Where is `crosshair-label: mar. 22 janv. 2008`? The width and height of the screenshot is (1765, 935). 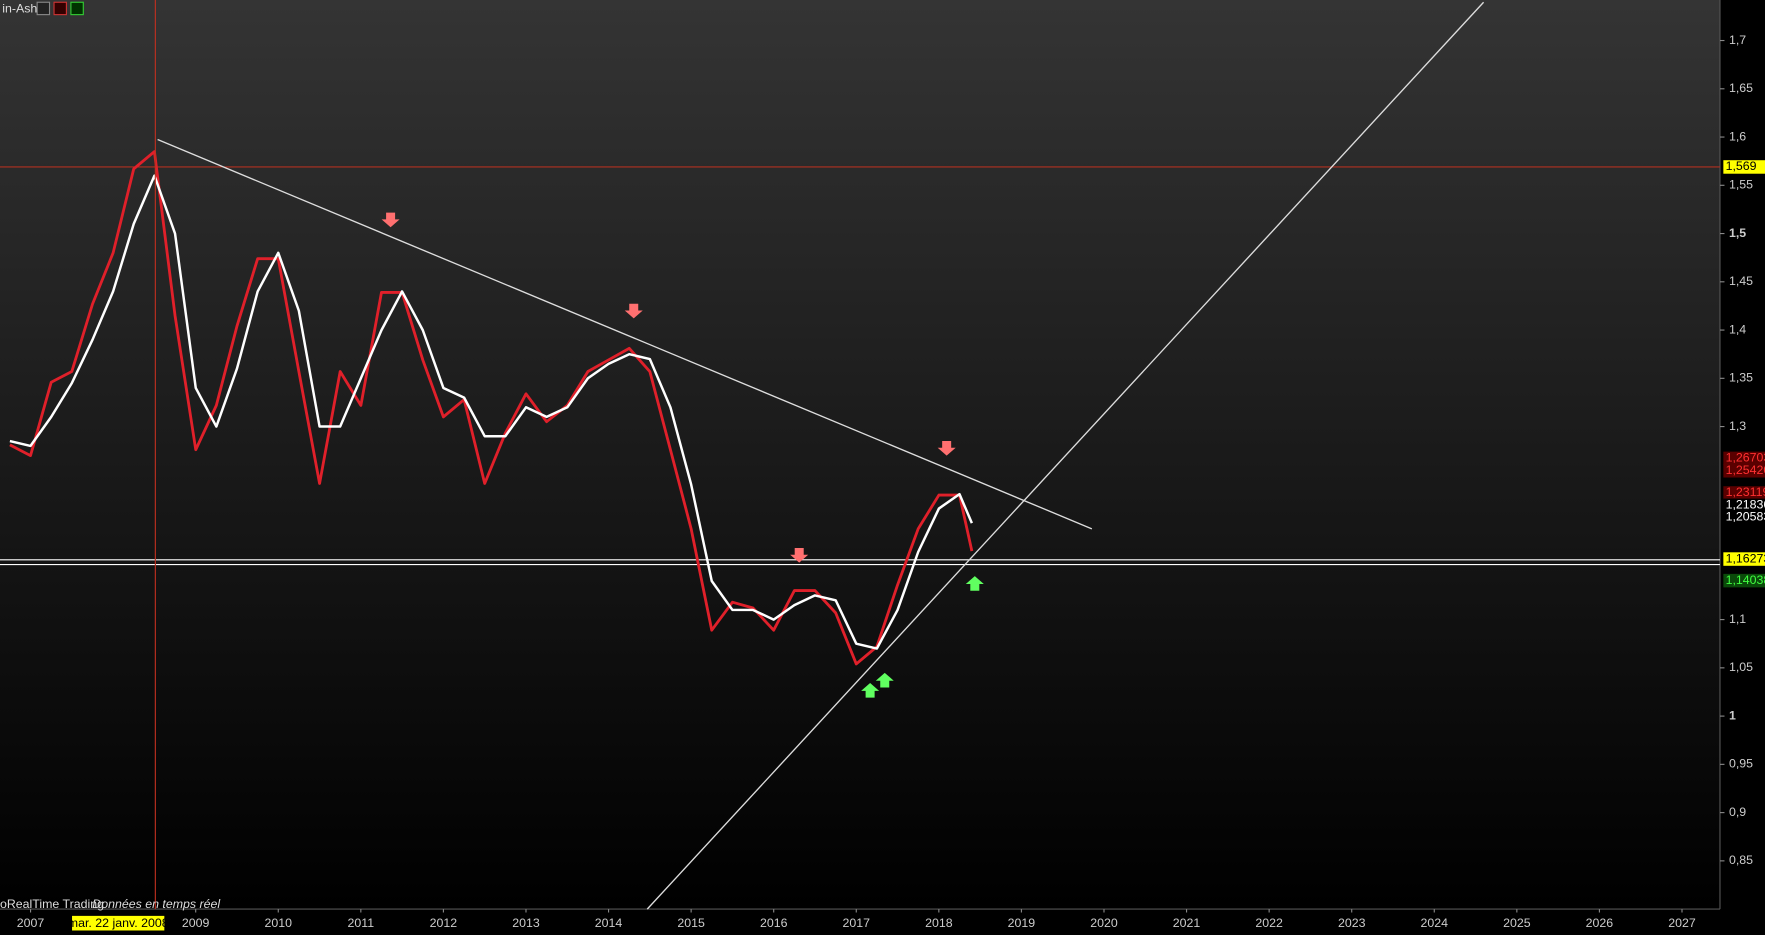 crosshair-label: mar. 22 janv. 2008 is located at coordinates (118, 923).